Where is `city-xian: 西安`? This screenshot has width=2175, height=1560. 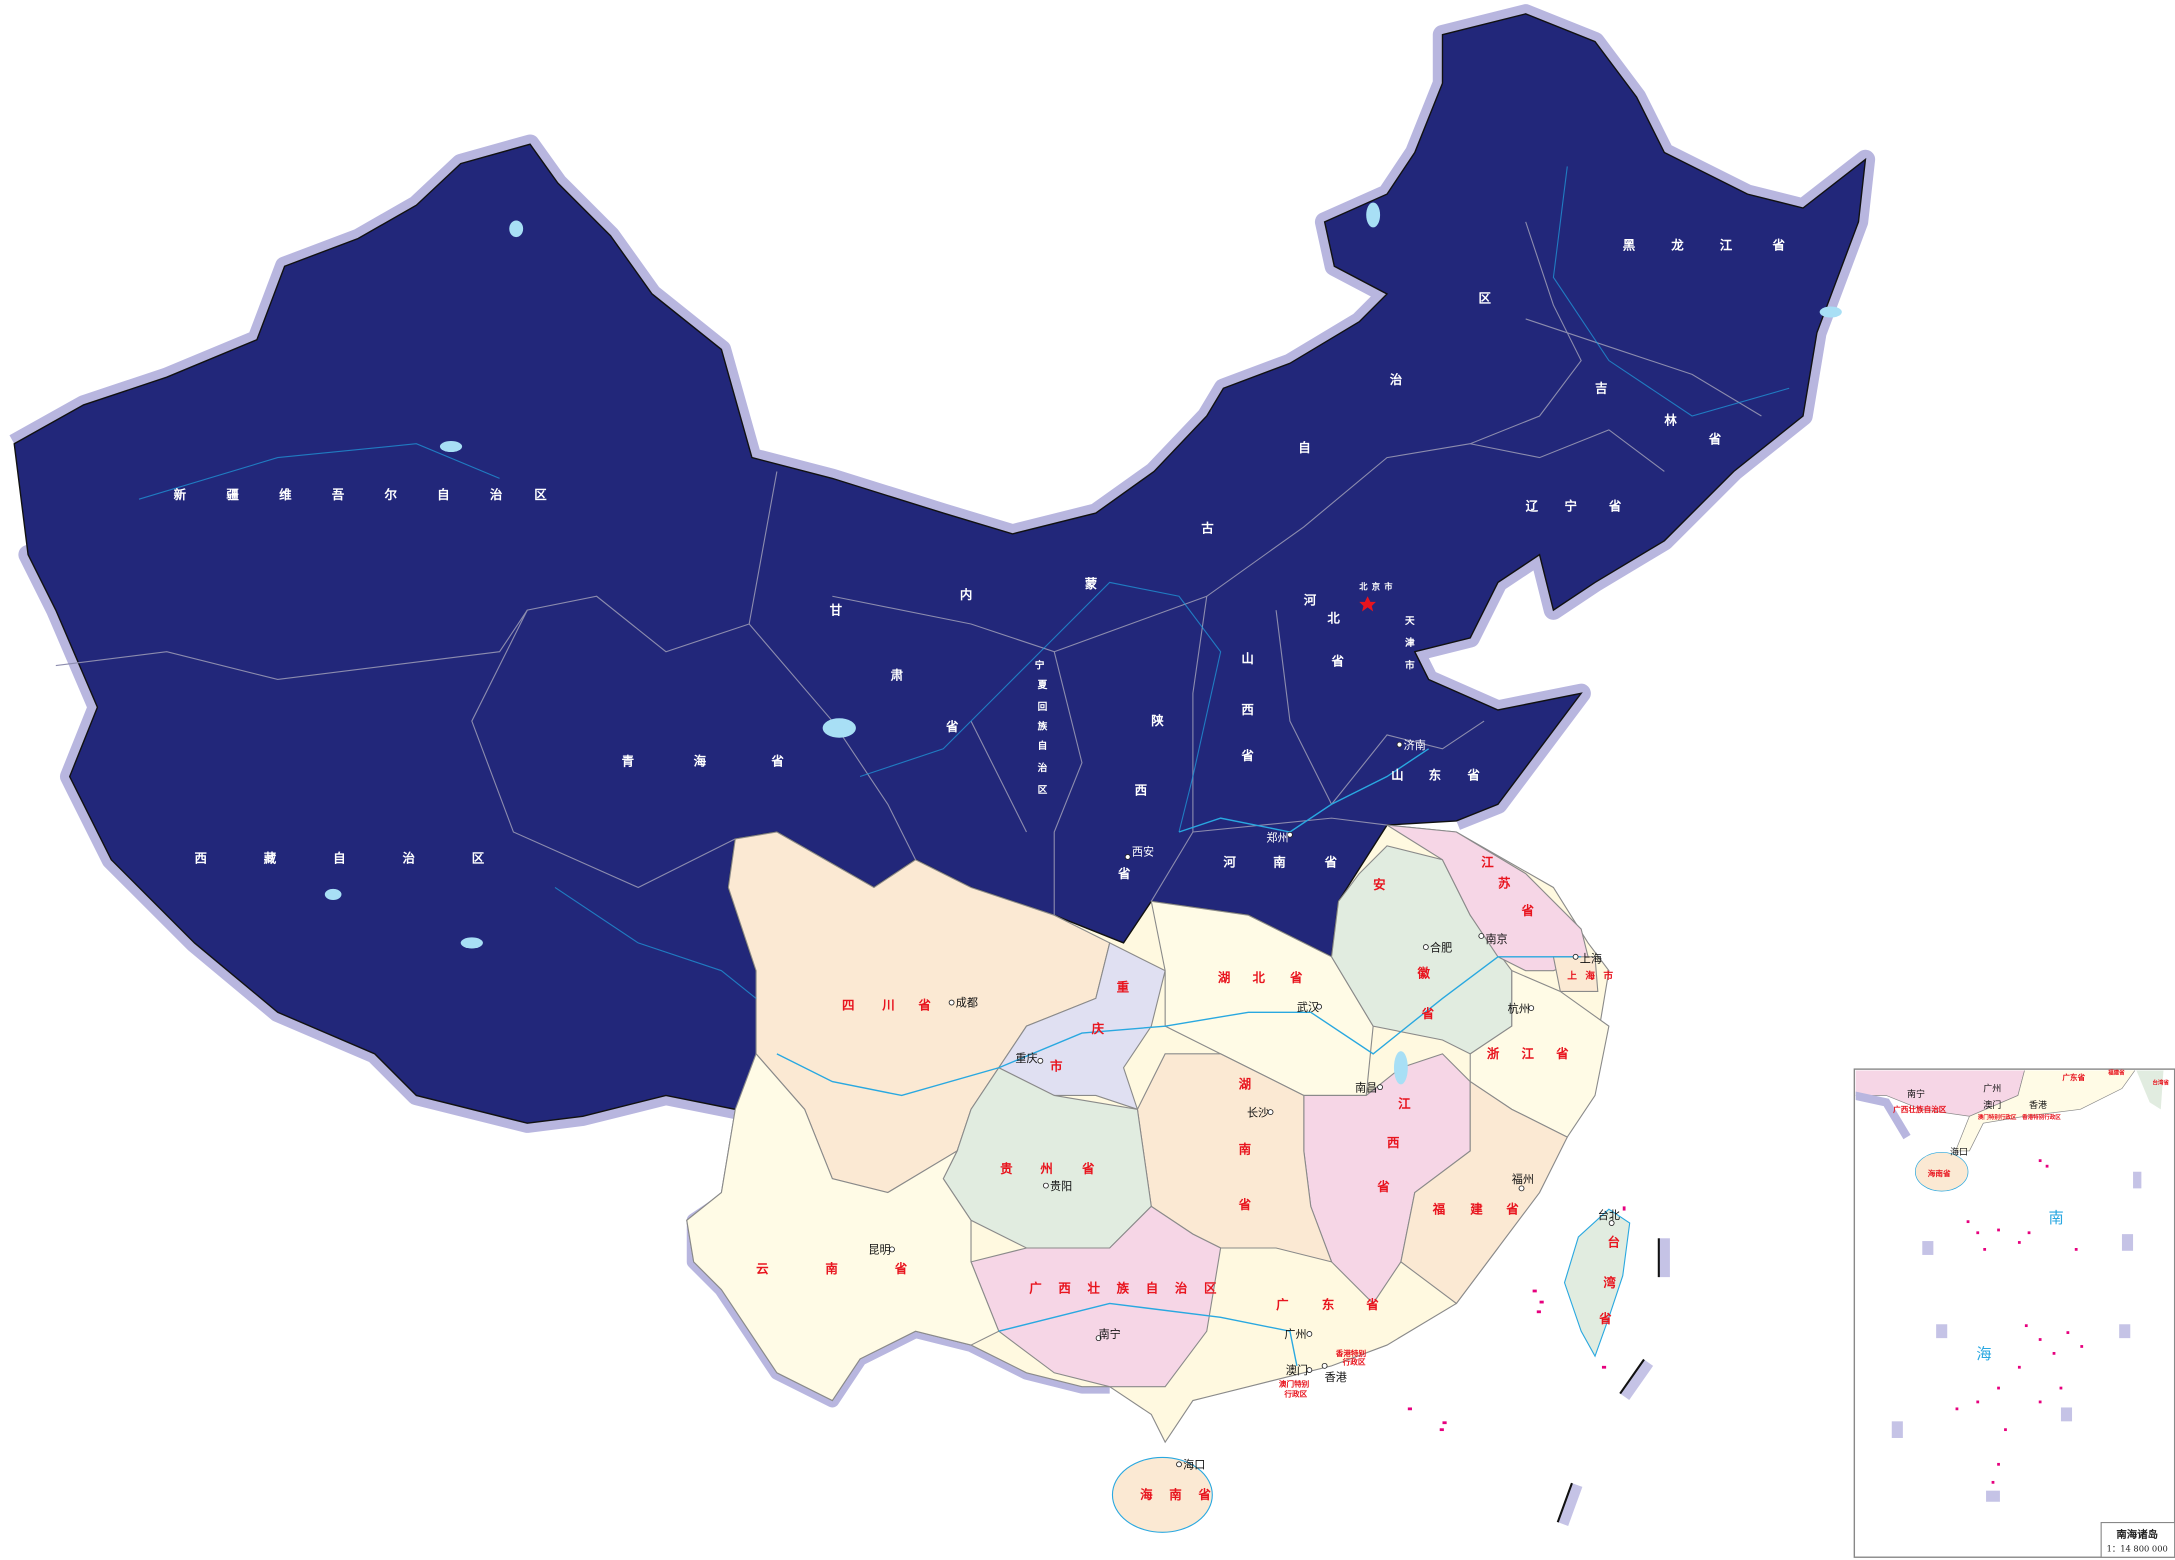
city-xian: 西安 is located at coordinates (1143, 852).